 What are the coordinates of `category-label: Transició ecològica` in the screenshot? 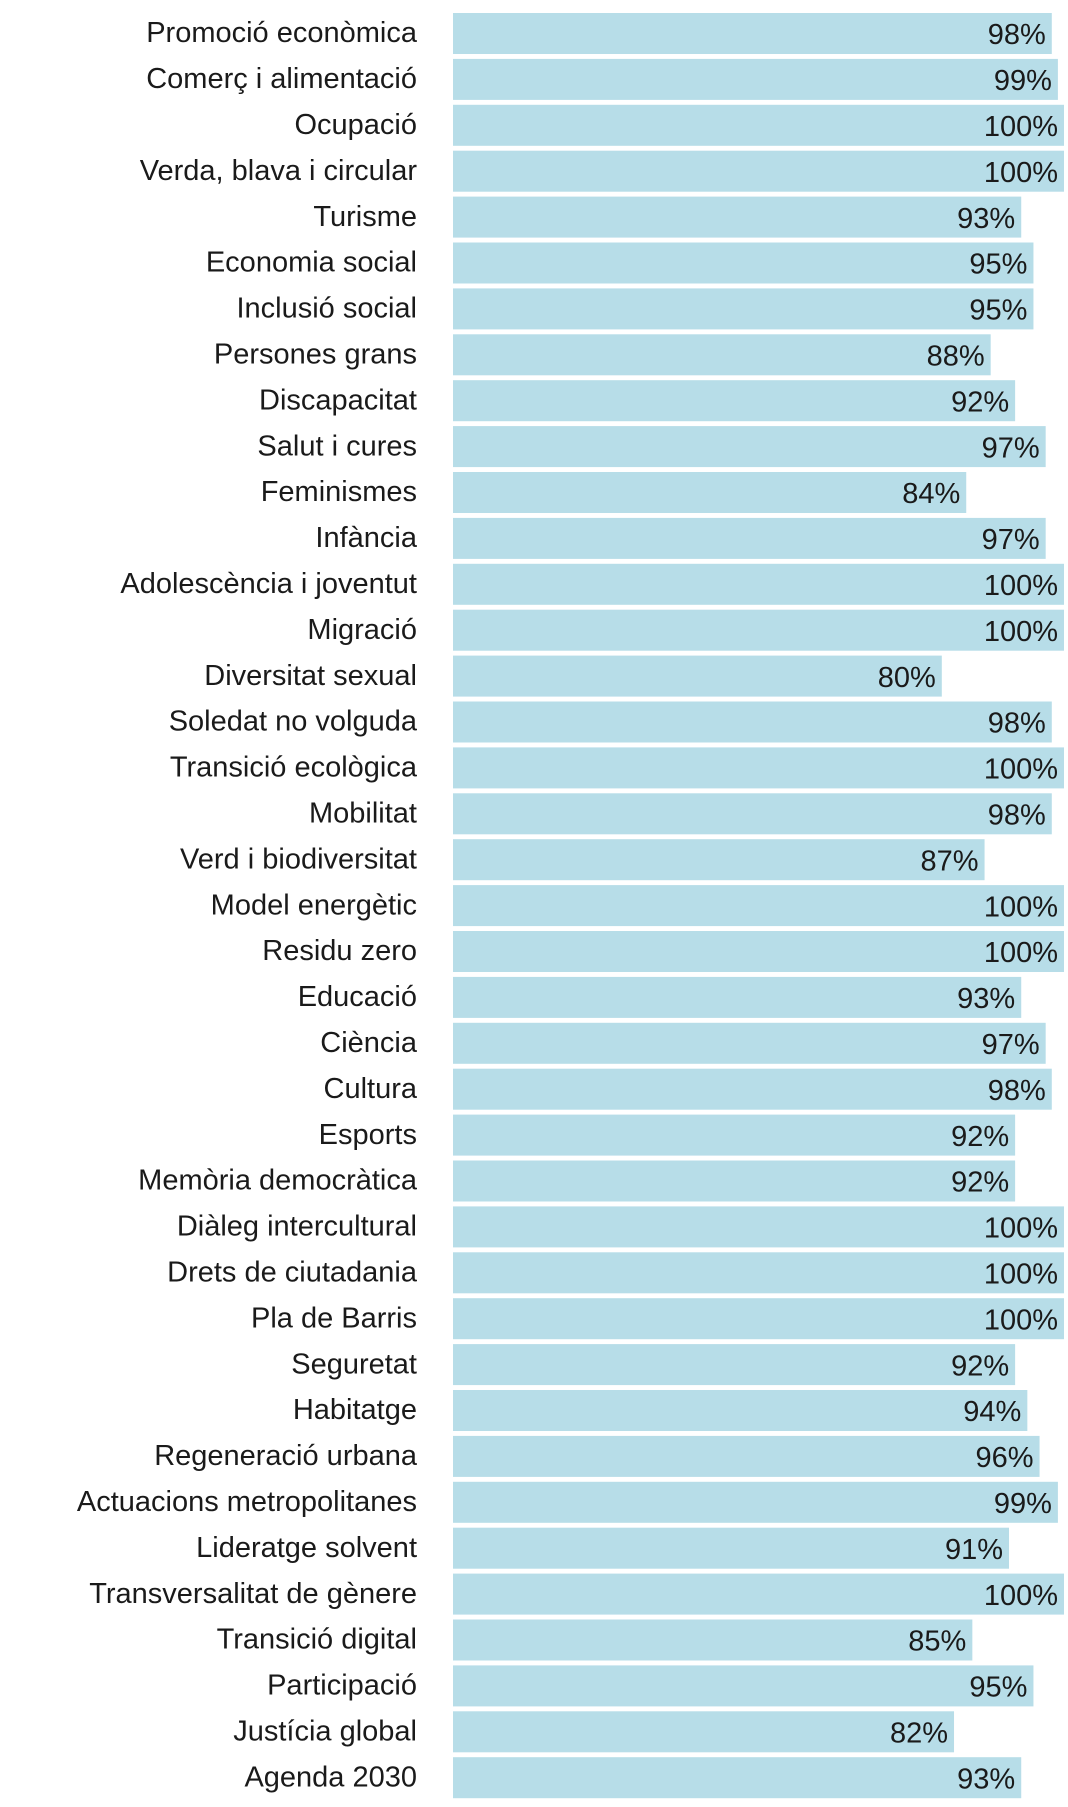 It's located at (294, 768).